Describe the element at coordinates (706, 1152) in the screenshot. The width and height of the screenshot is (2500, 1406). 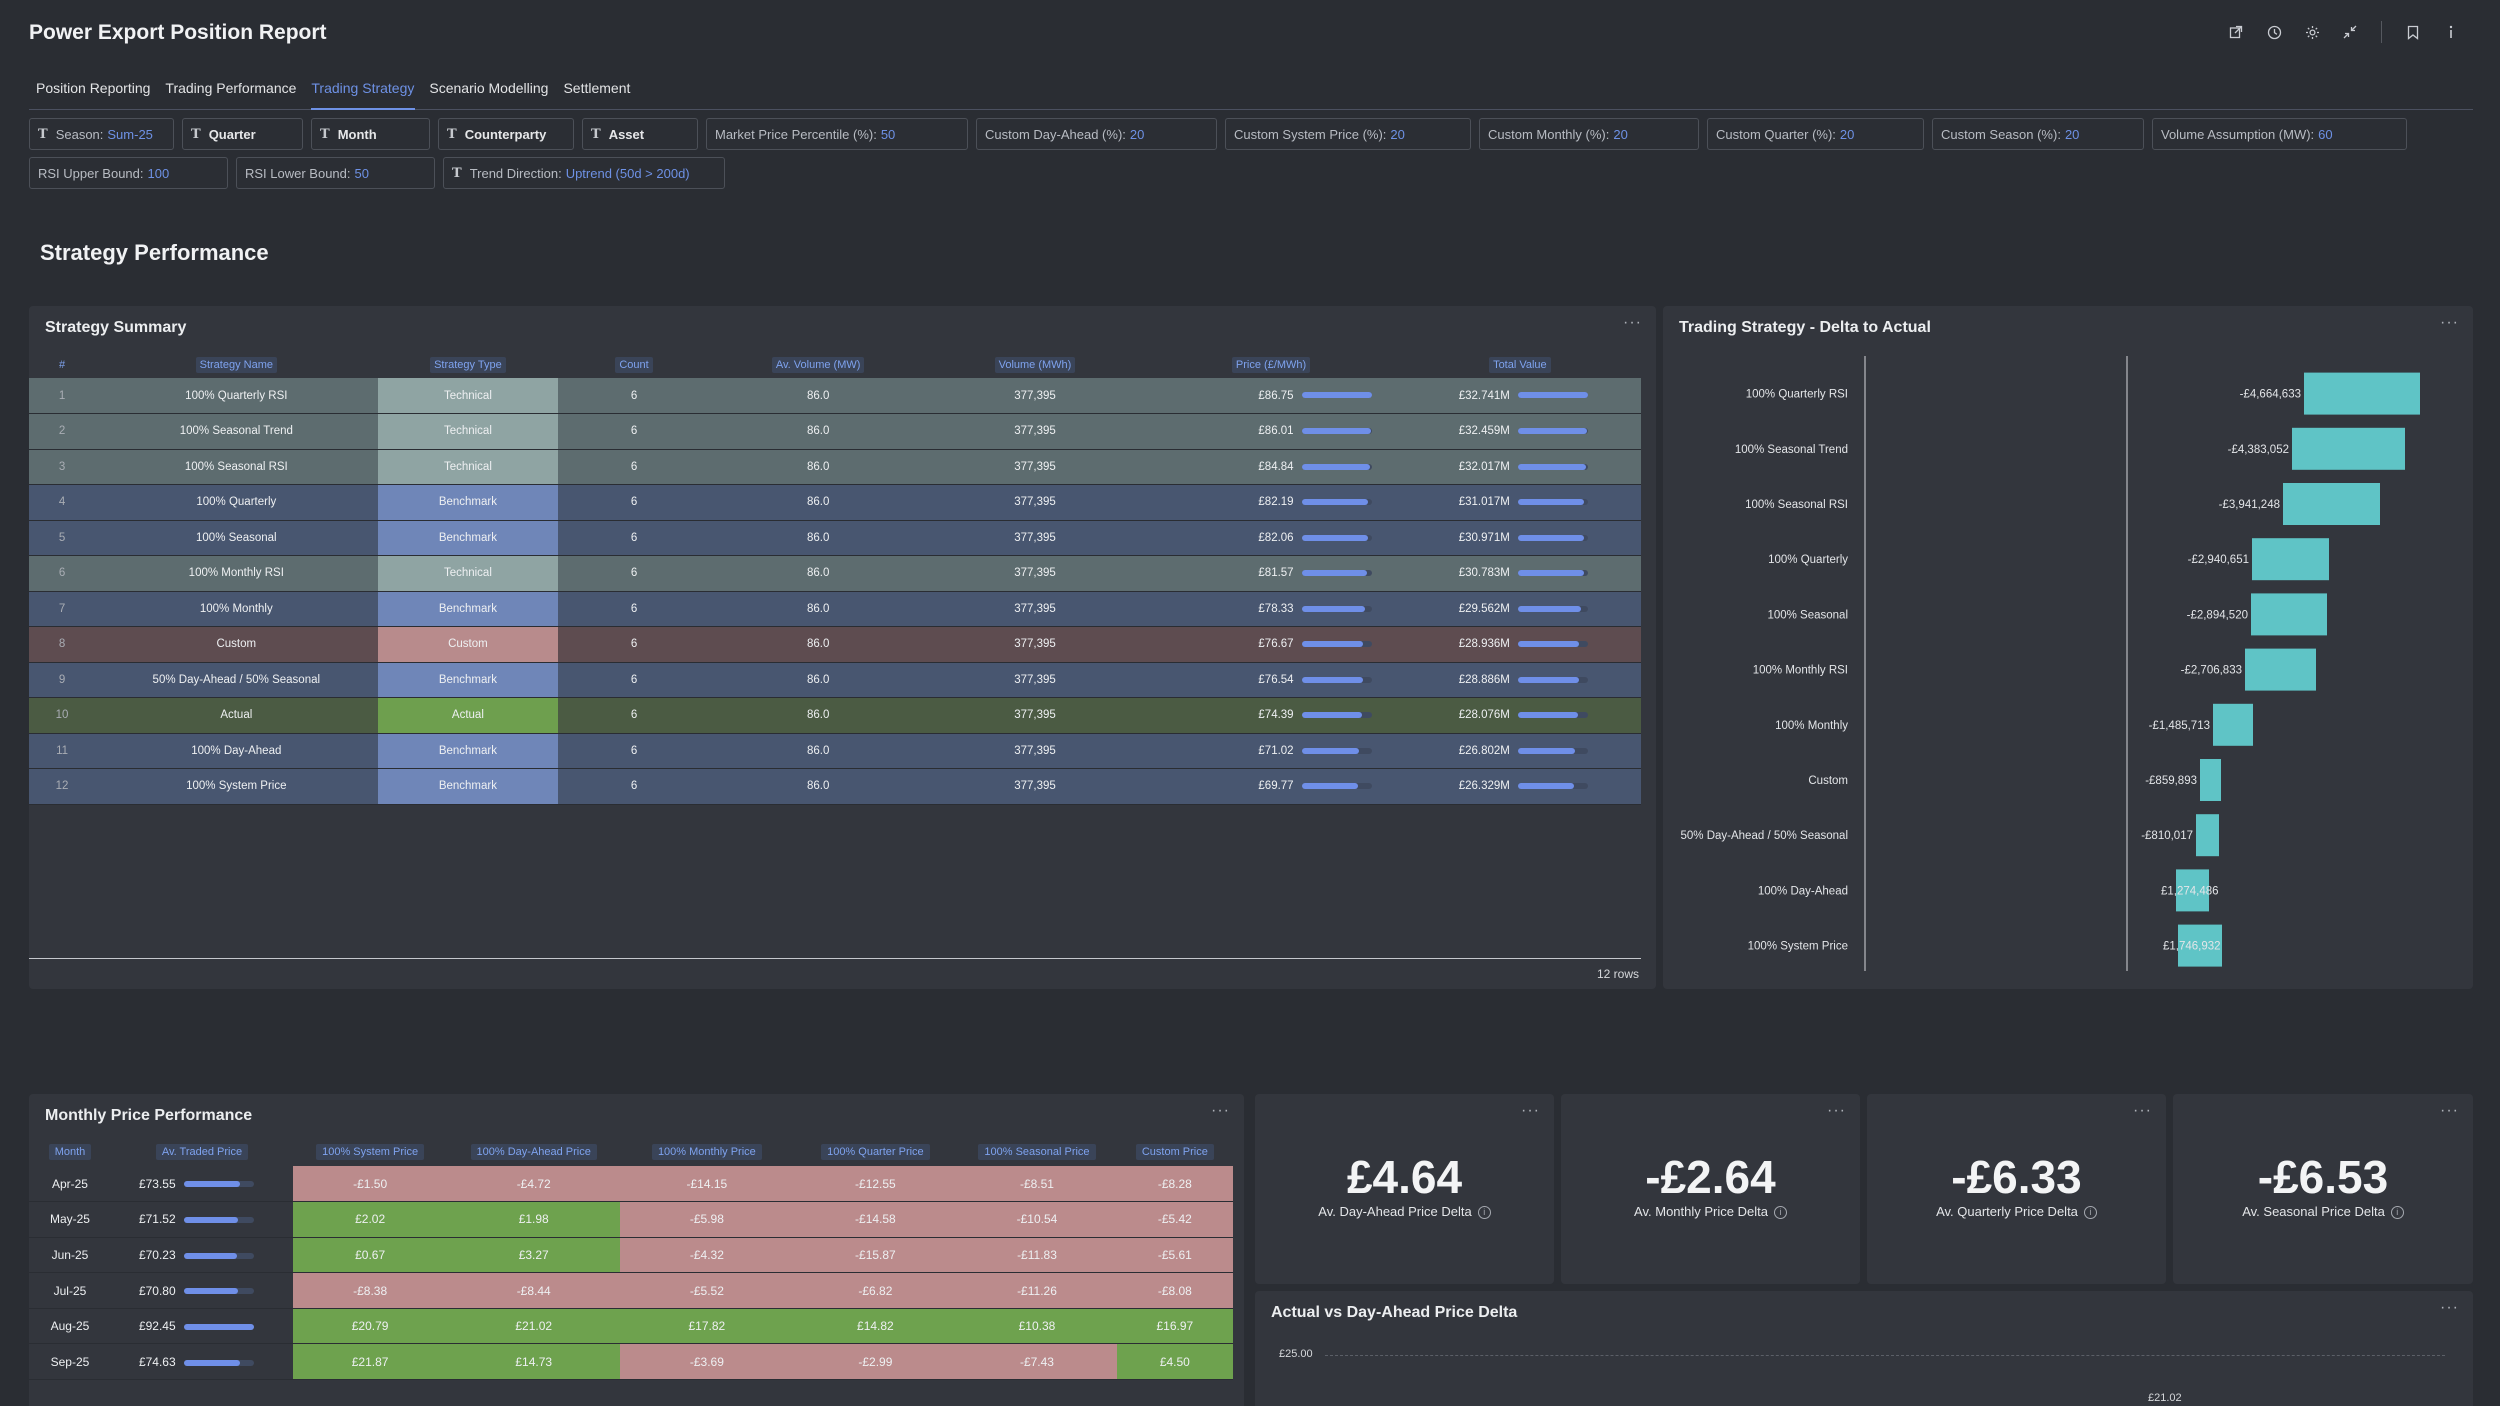
I see `column-header: 100% Monthly Price` at that location.